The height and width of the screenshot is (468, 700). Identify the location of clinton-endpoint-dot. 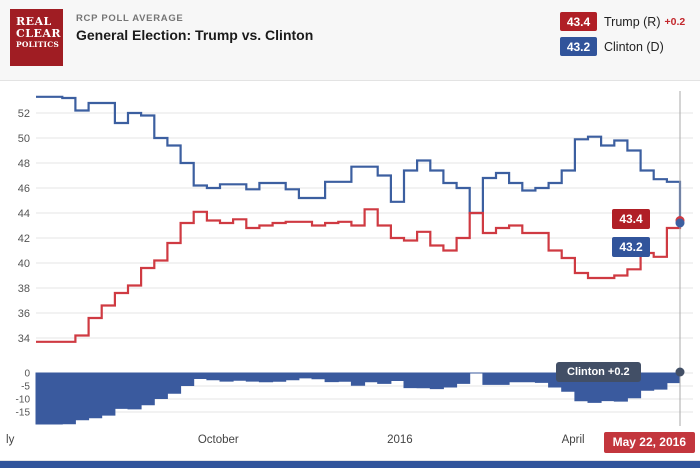
(680, 223).